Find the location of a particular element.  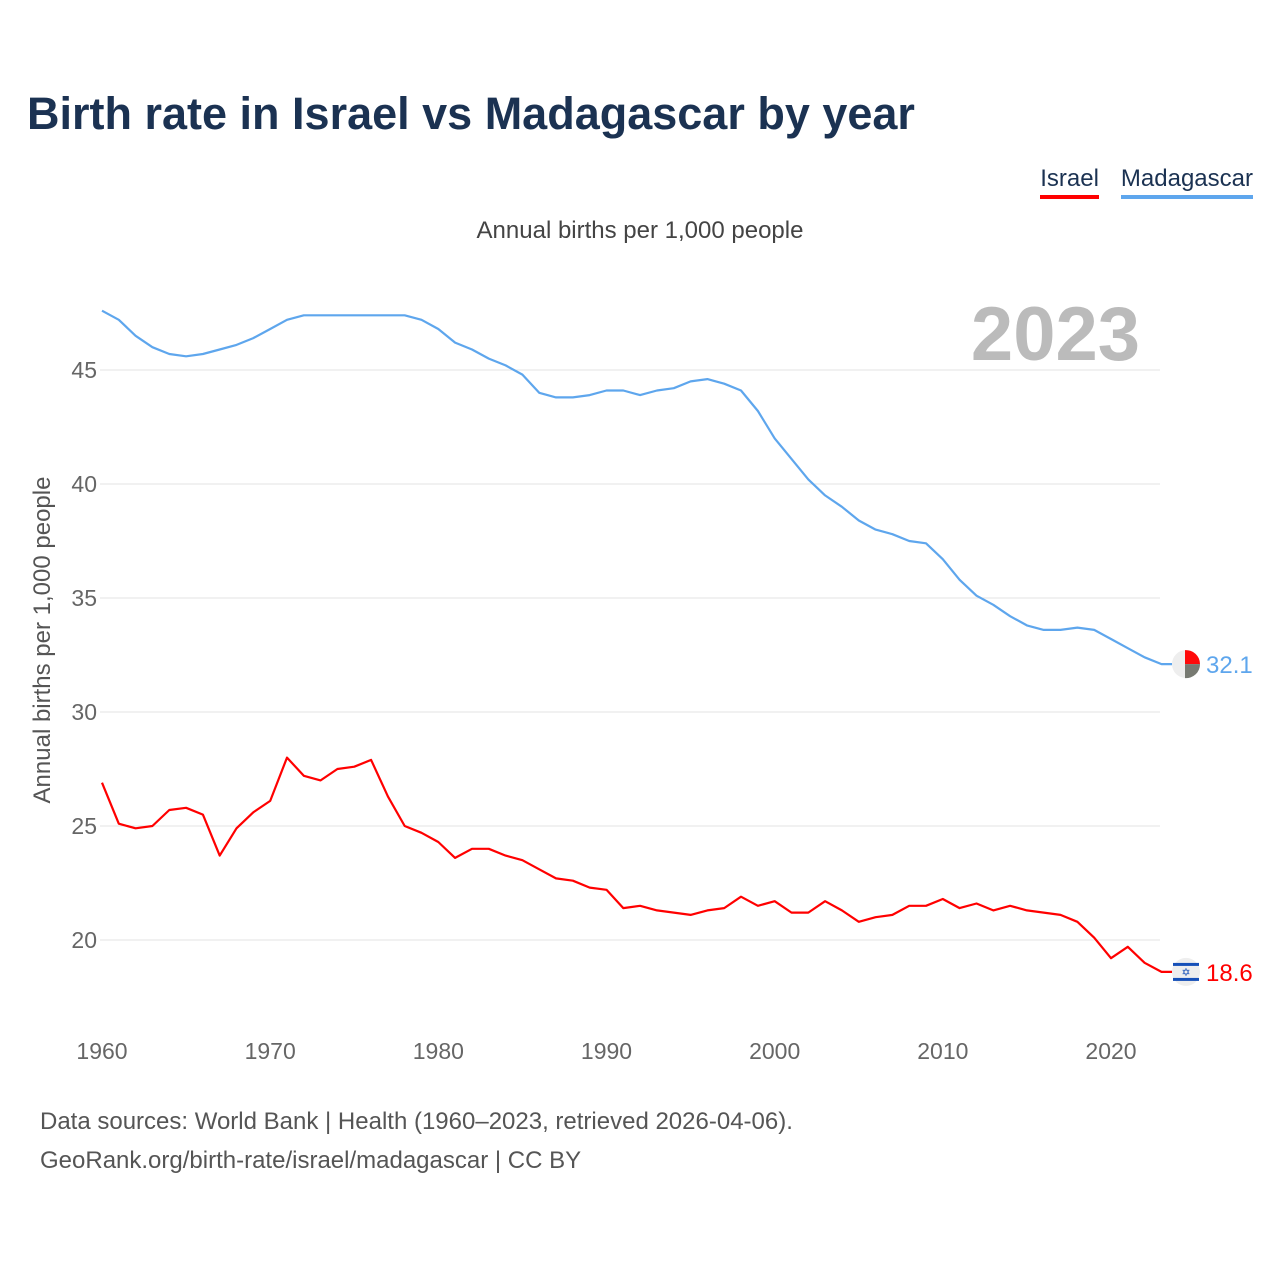

y-tick-label: 25 is located at coordinates (84, 826).